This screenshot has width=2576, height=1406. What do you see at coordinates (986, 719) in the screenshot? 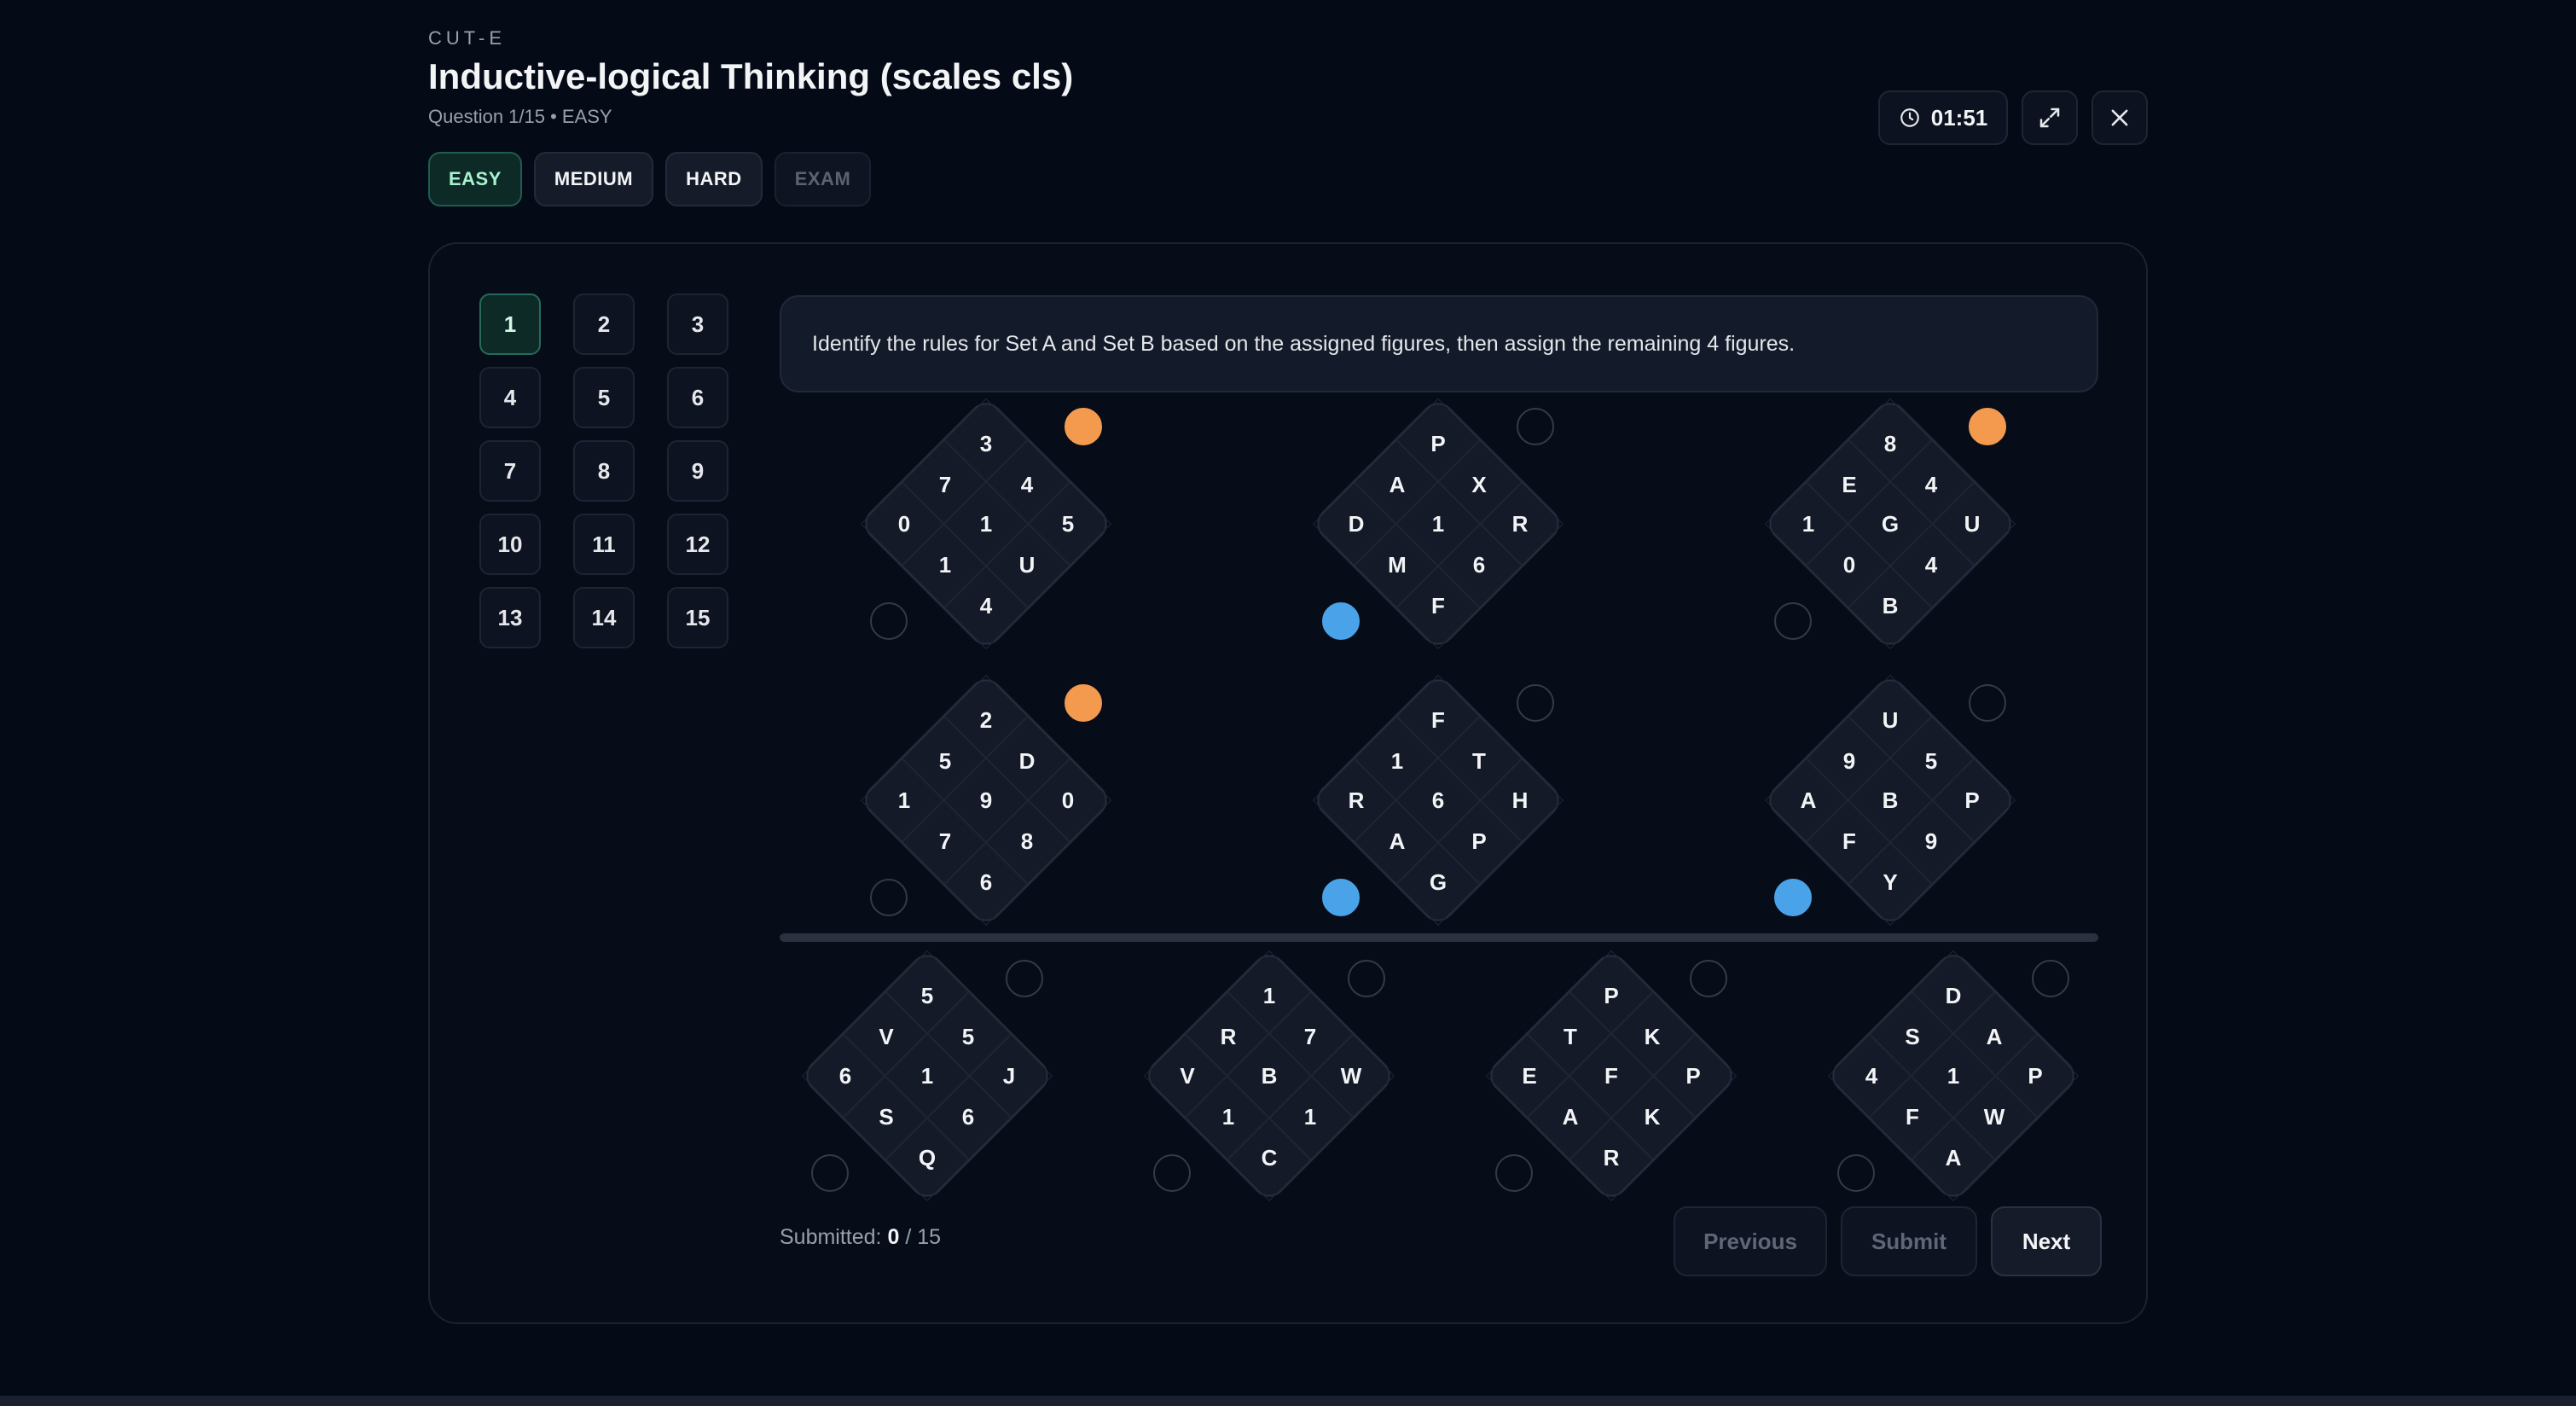
I see `figure-symbol: 2` at bounding box center [986, 719].